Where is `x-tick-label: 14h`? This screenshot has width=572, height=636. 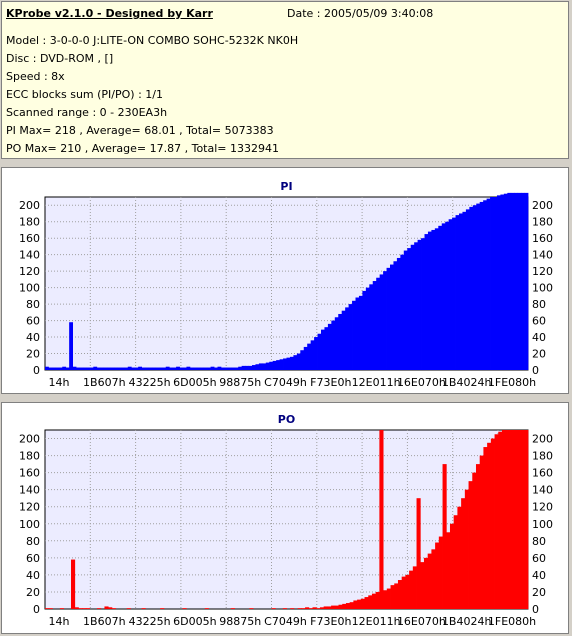 x-tick-label: 14h is located at coordinates (59, 382).